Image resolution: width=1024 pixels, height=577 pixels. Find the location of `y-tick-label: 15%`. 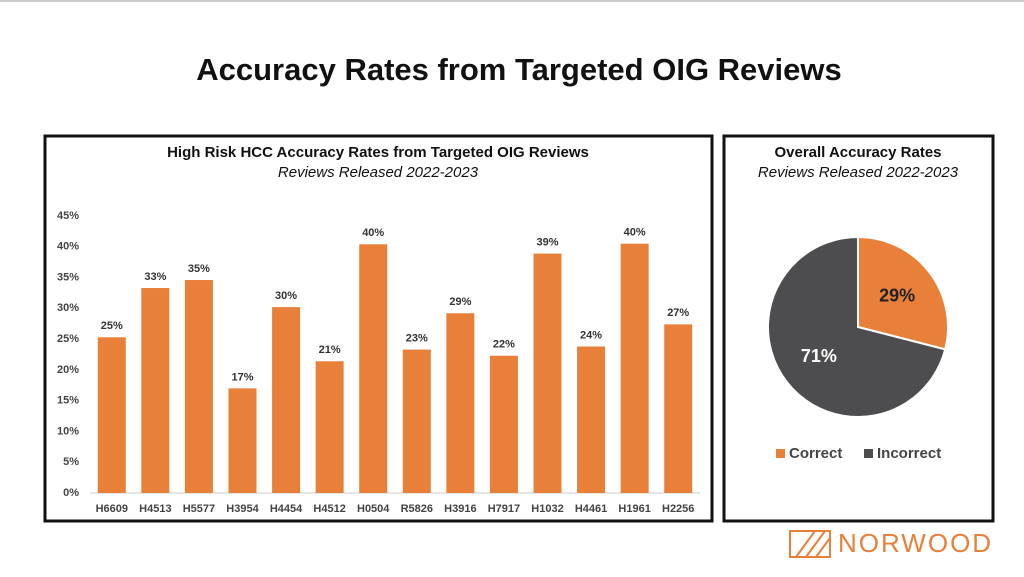

y-tick-label: 15% is located at coordinates (68, 401).